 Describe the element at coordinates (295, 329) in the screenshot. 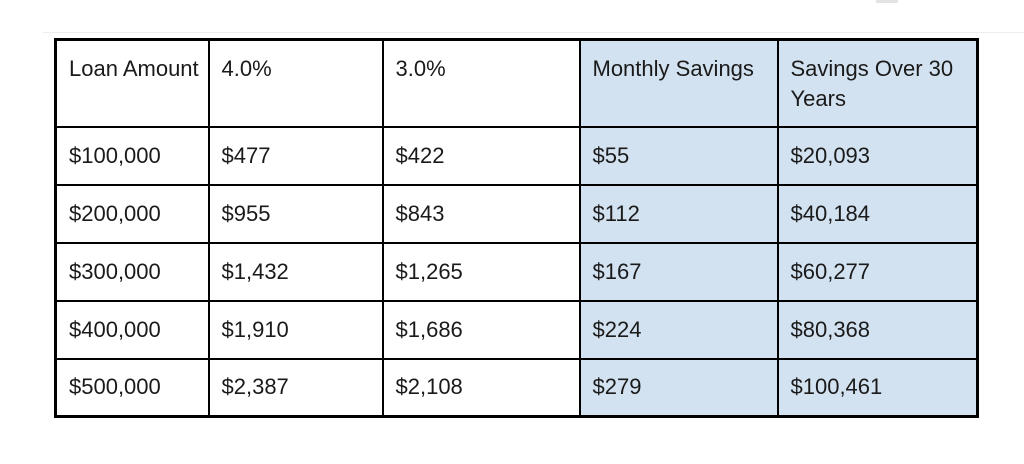

I see `cell-payment-4-percent: $1,910` at that location.